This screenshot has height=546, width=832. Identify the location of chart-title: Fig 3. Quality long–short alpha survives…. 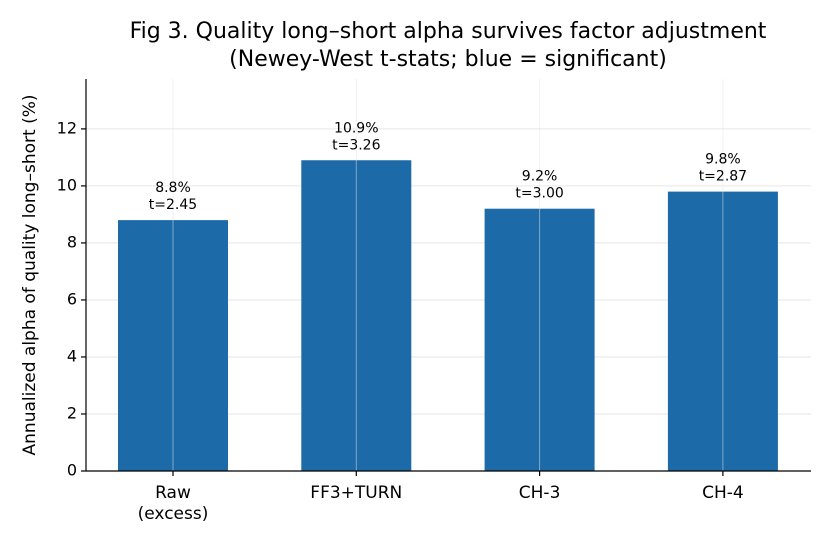
(448, 31).